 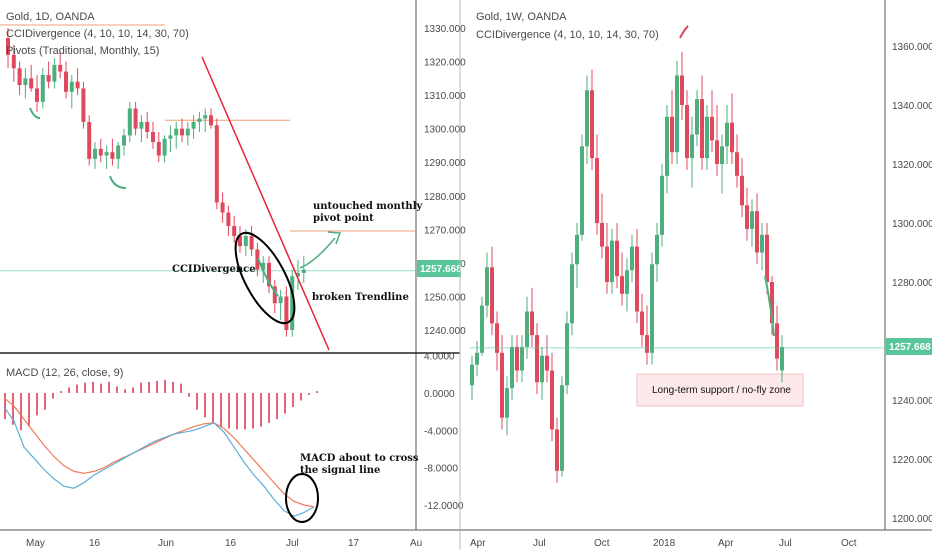 I want to click on left-time-axis: May 16 Jun 16 Jul 17 Au, so click(x=224, y=543).